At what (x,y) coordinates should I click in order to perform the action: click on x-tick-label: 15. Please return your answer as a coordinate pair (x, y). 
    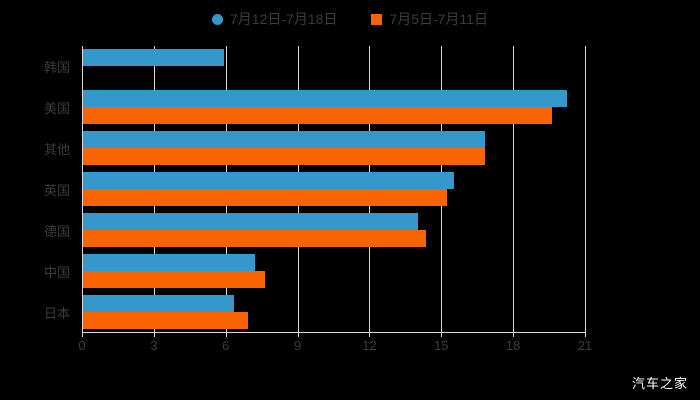
    Looking at the image, I should click on (441, 345).